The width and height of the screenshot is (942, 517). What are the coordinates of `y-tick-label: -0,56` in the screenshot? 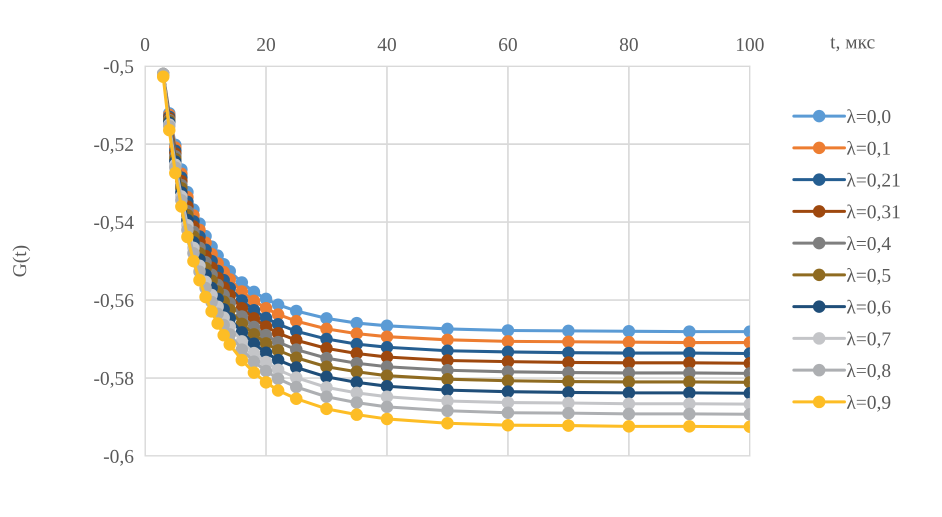 It's located at (114, 302).